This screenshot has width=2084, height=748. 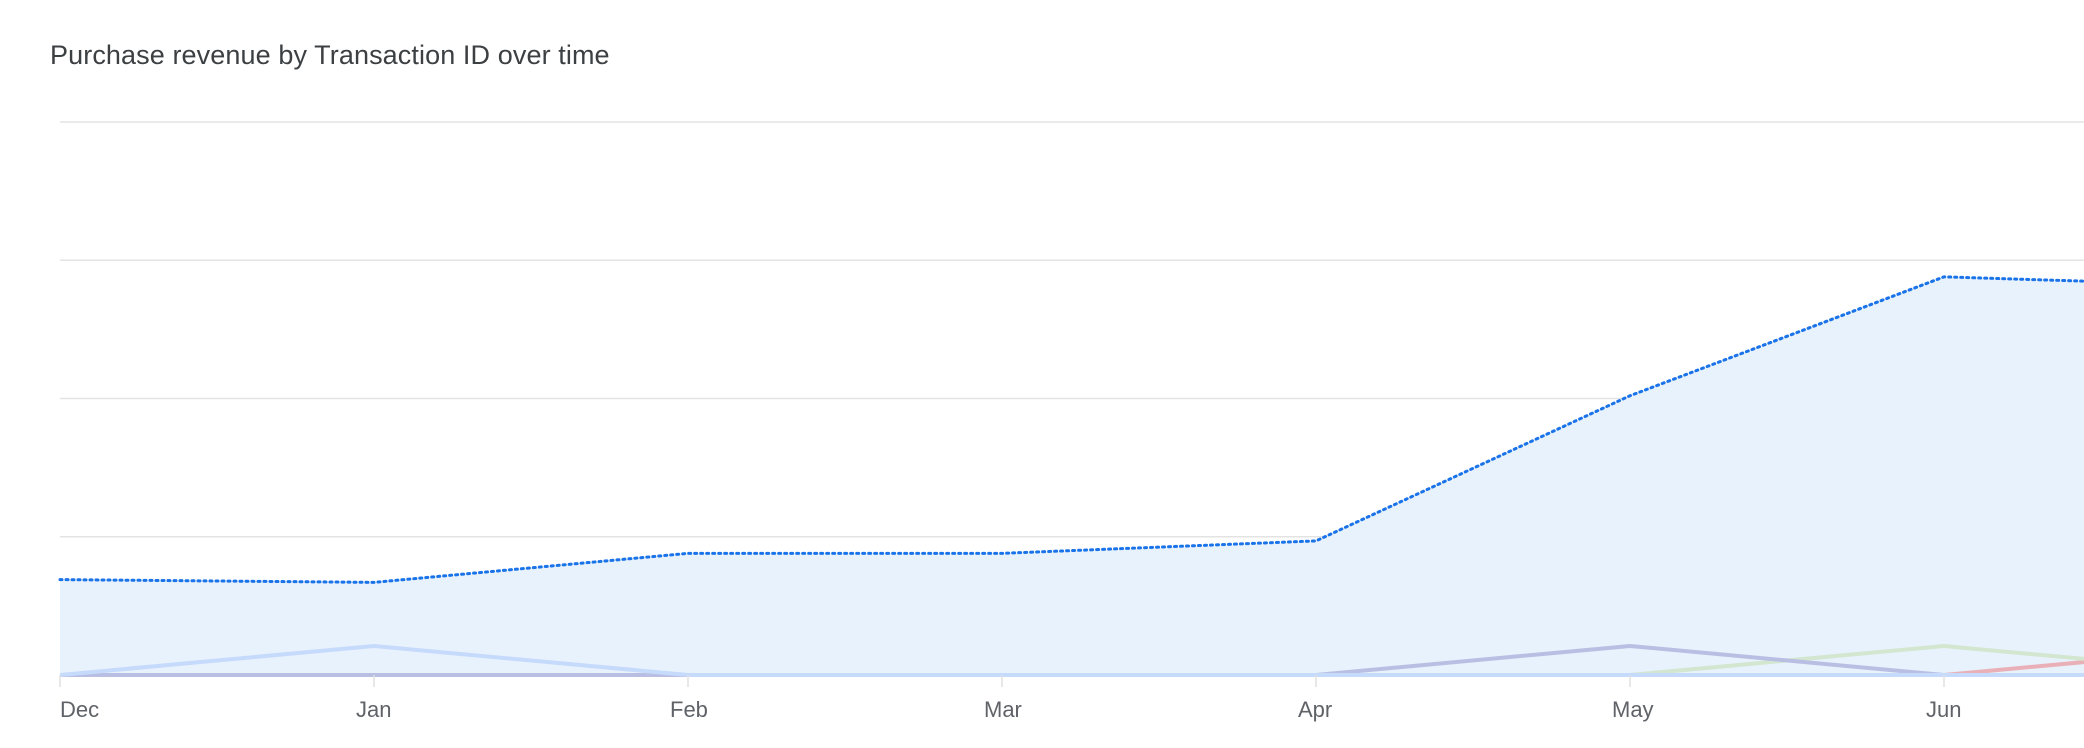 What do you see at coordinates (1633, 709) in the screenshot?
I see `x-tick-label: May` at bounding box center [1633, 709].